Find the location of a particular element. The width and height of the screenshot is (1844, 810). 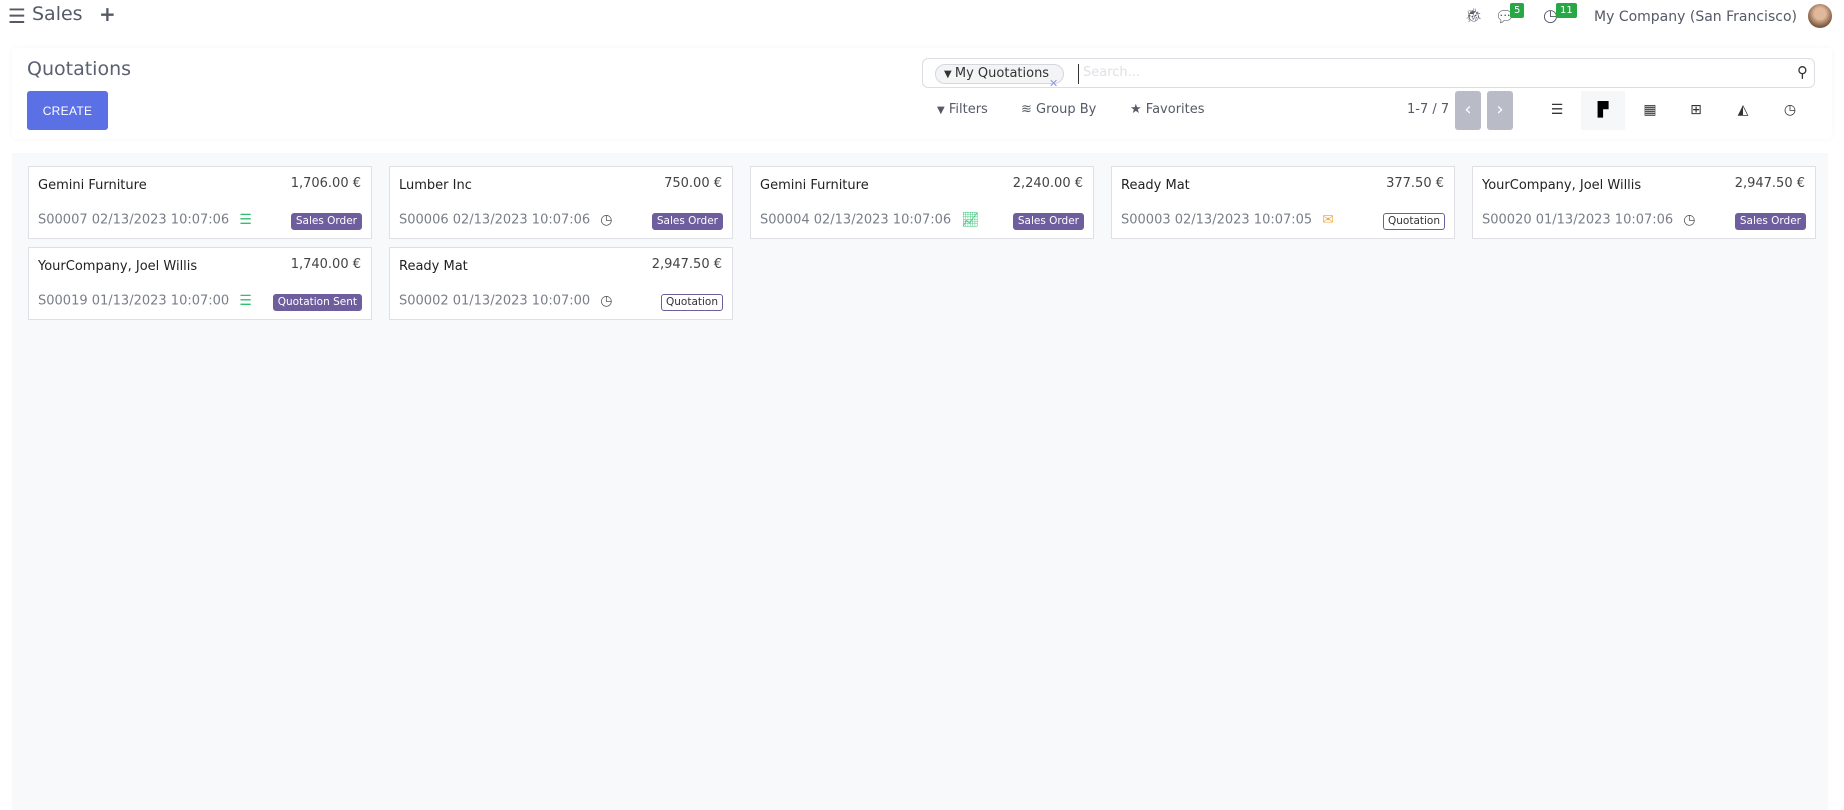

envelope-icon: ✉ is located at coordinates (1328, 220).